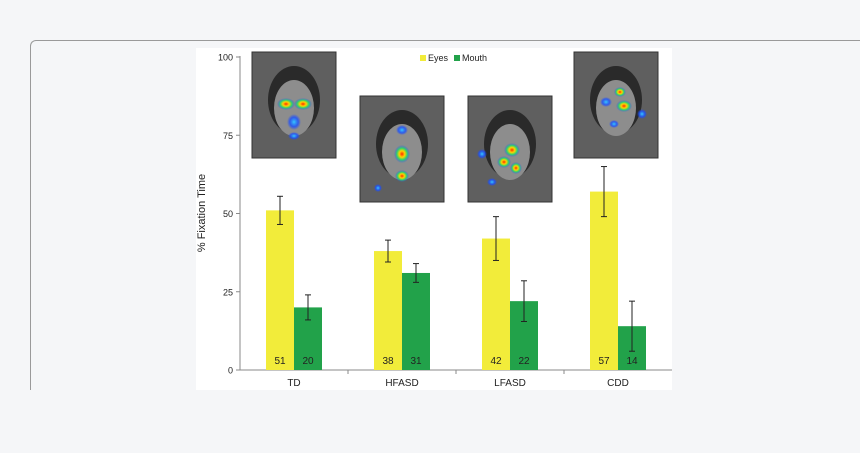 The image size is (860, 453). What do you see at coordinates (510, 149) in the screenshot?
I see `face-heatmap-lfasd` at bounding box center [510, 149].